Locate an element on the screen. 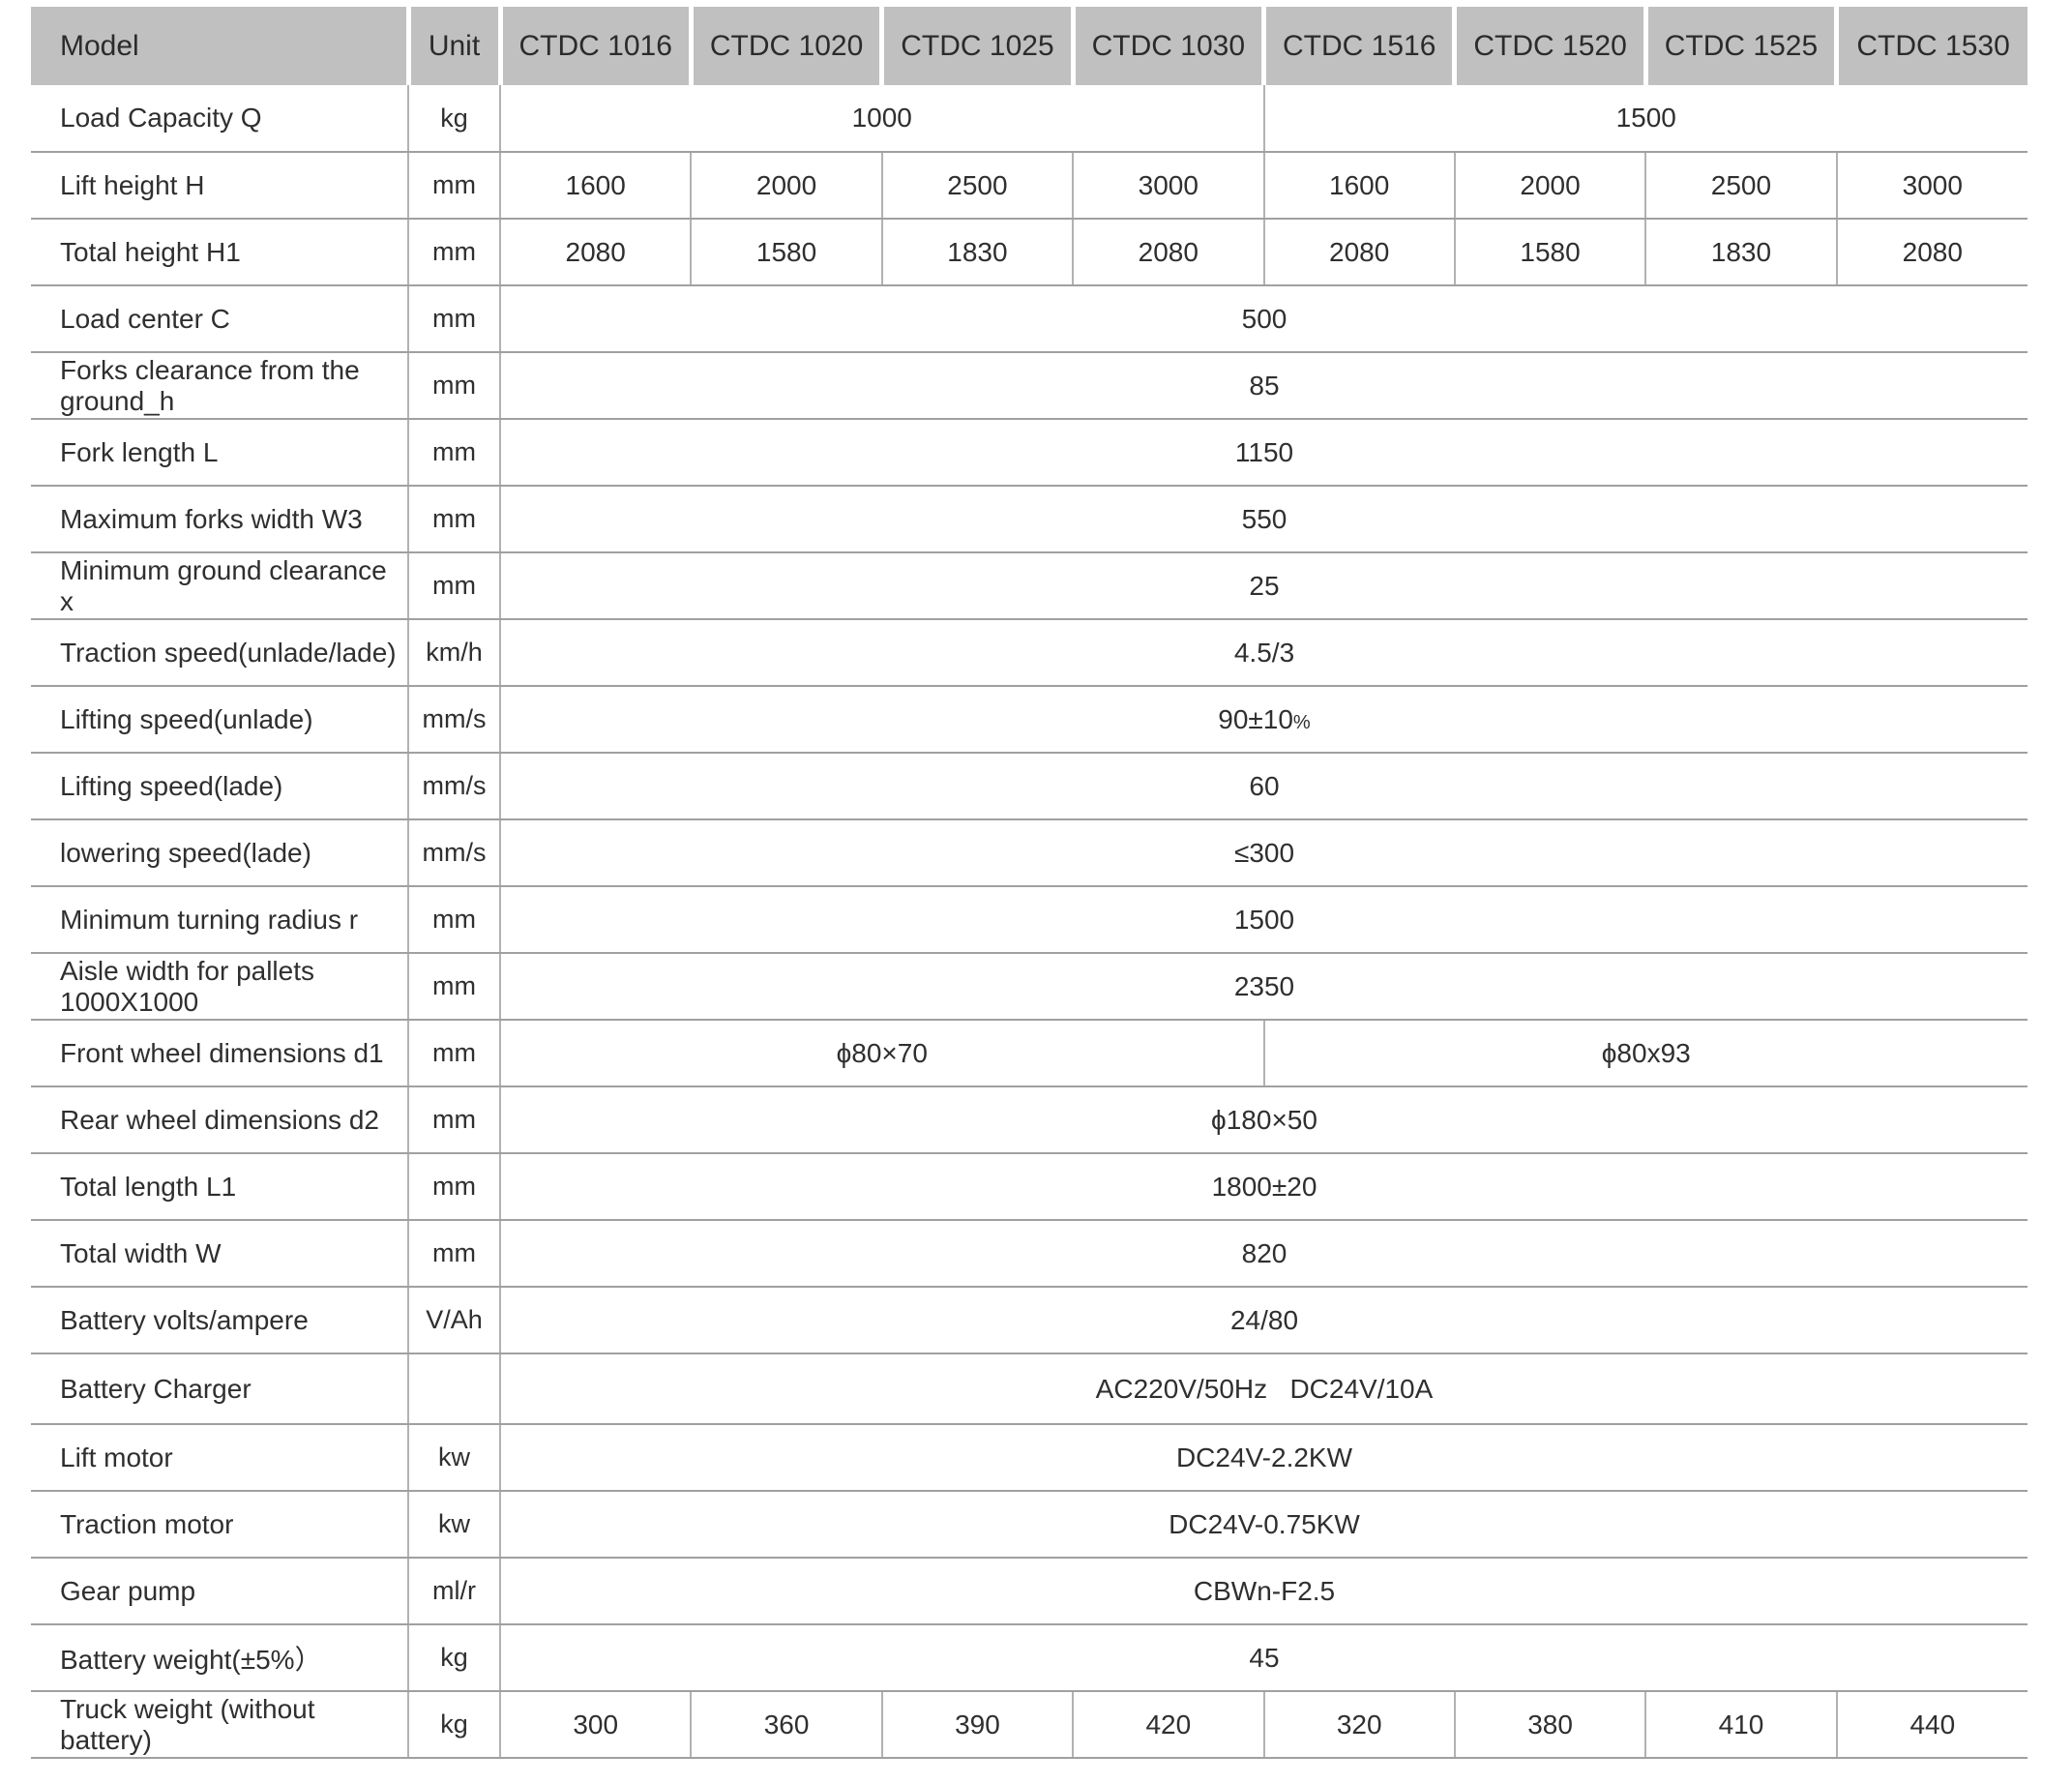  table-row: Lifting speed(unlade) mm/s 90±10% is located at coordinates (1029, 720).